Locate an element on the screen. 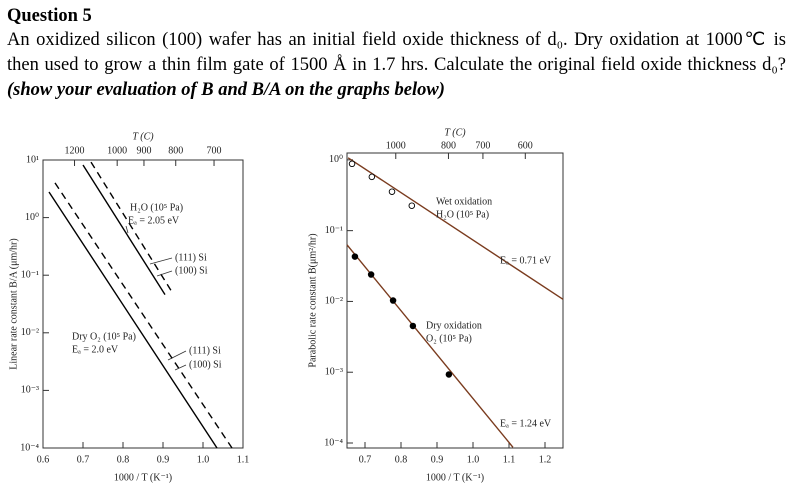  top-tick-label: 600 is located at coordinates (525, 145).